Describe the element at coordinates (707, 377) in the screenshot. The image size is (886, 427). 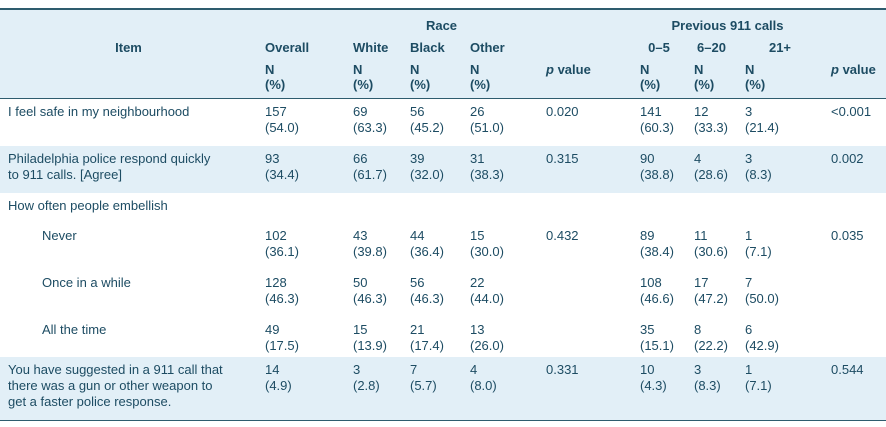
I see `cell-6-20: 3 (8.3)` at that location.